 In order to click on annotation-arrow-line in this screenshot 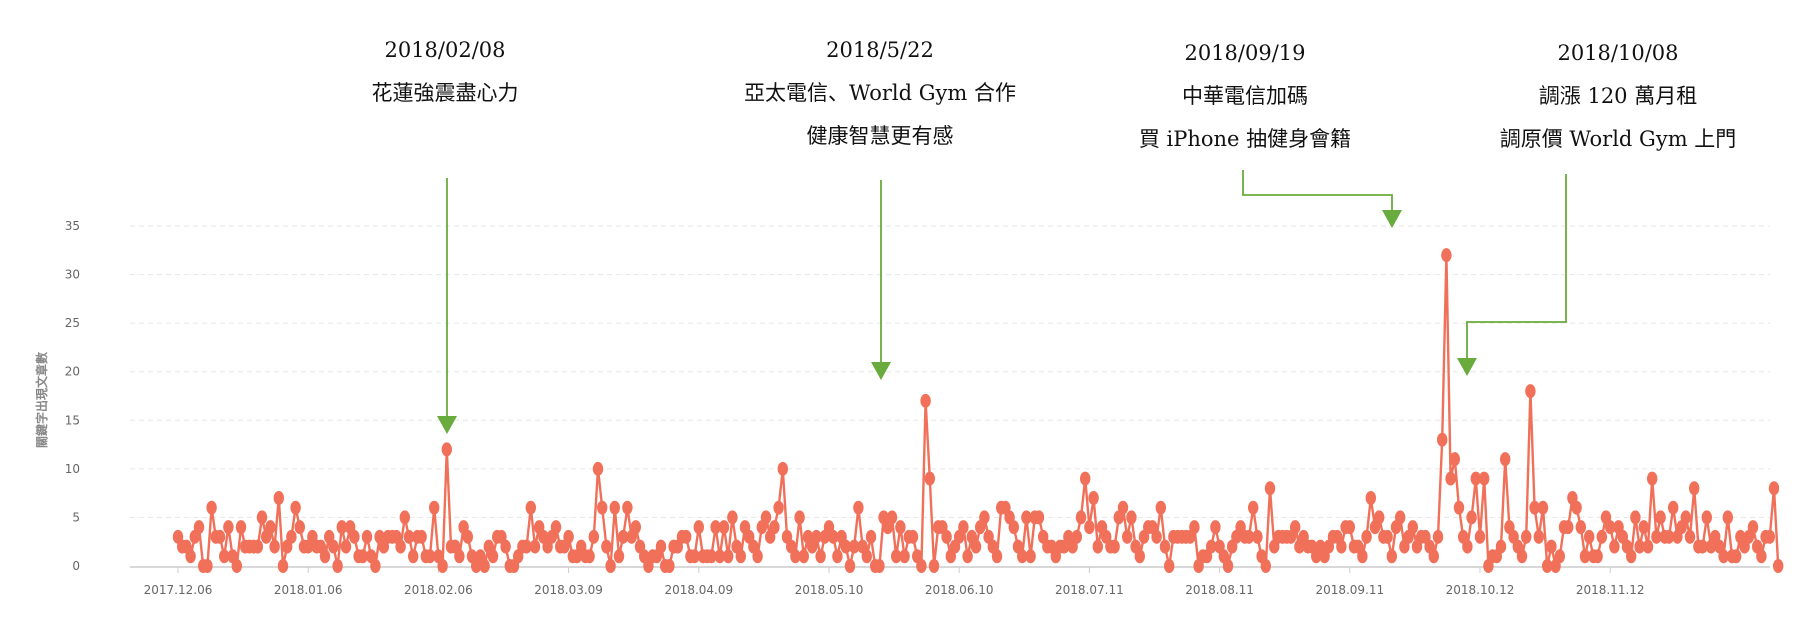, I will do `click(1317, 190)`.